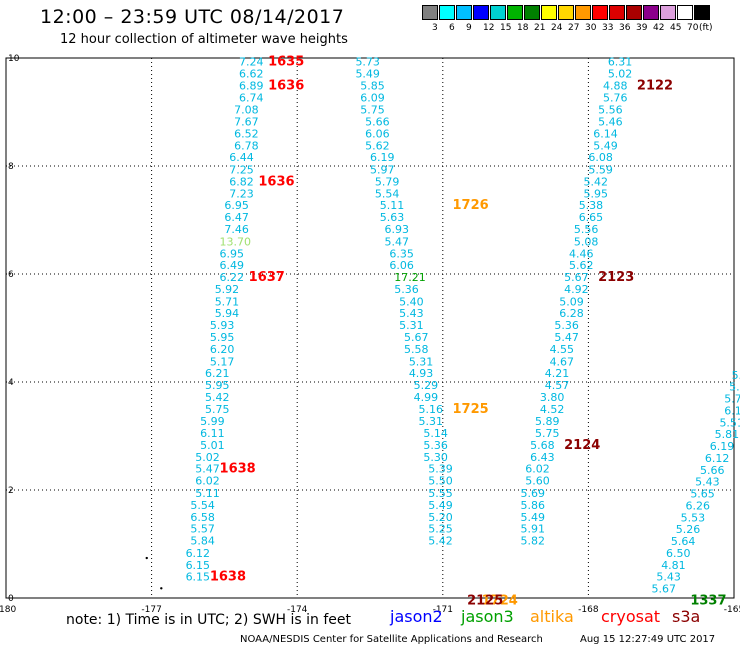 Image resolution: width=740 pixels, height=650 pixels. What do you see at coordinates (251, 73) in the screenshot?
I see `wave-height-value: 6.62` at bounding box center [251, 73].